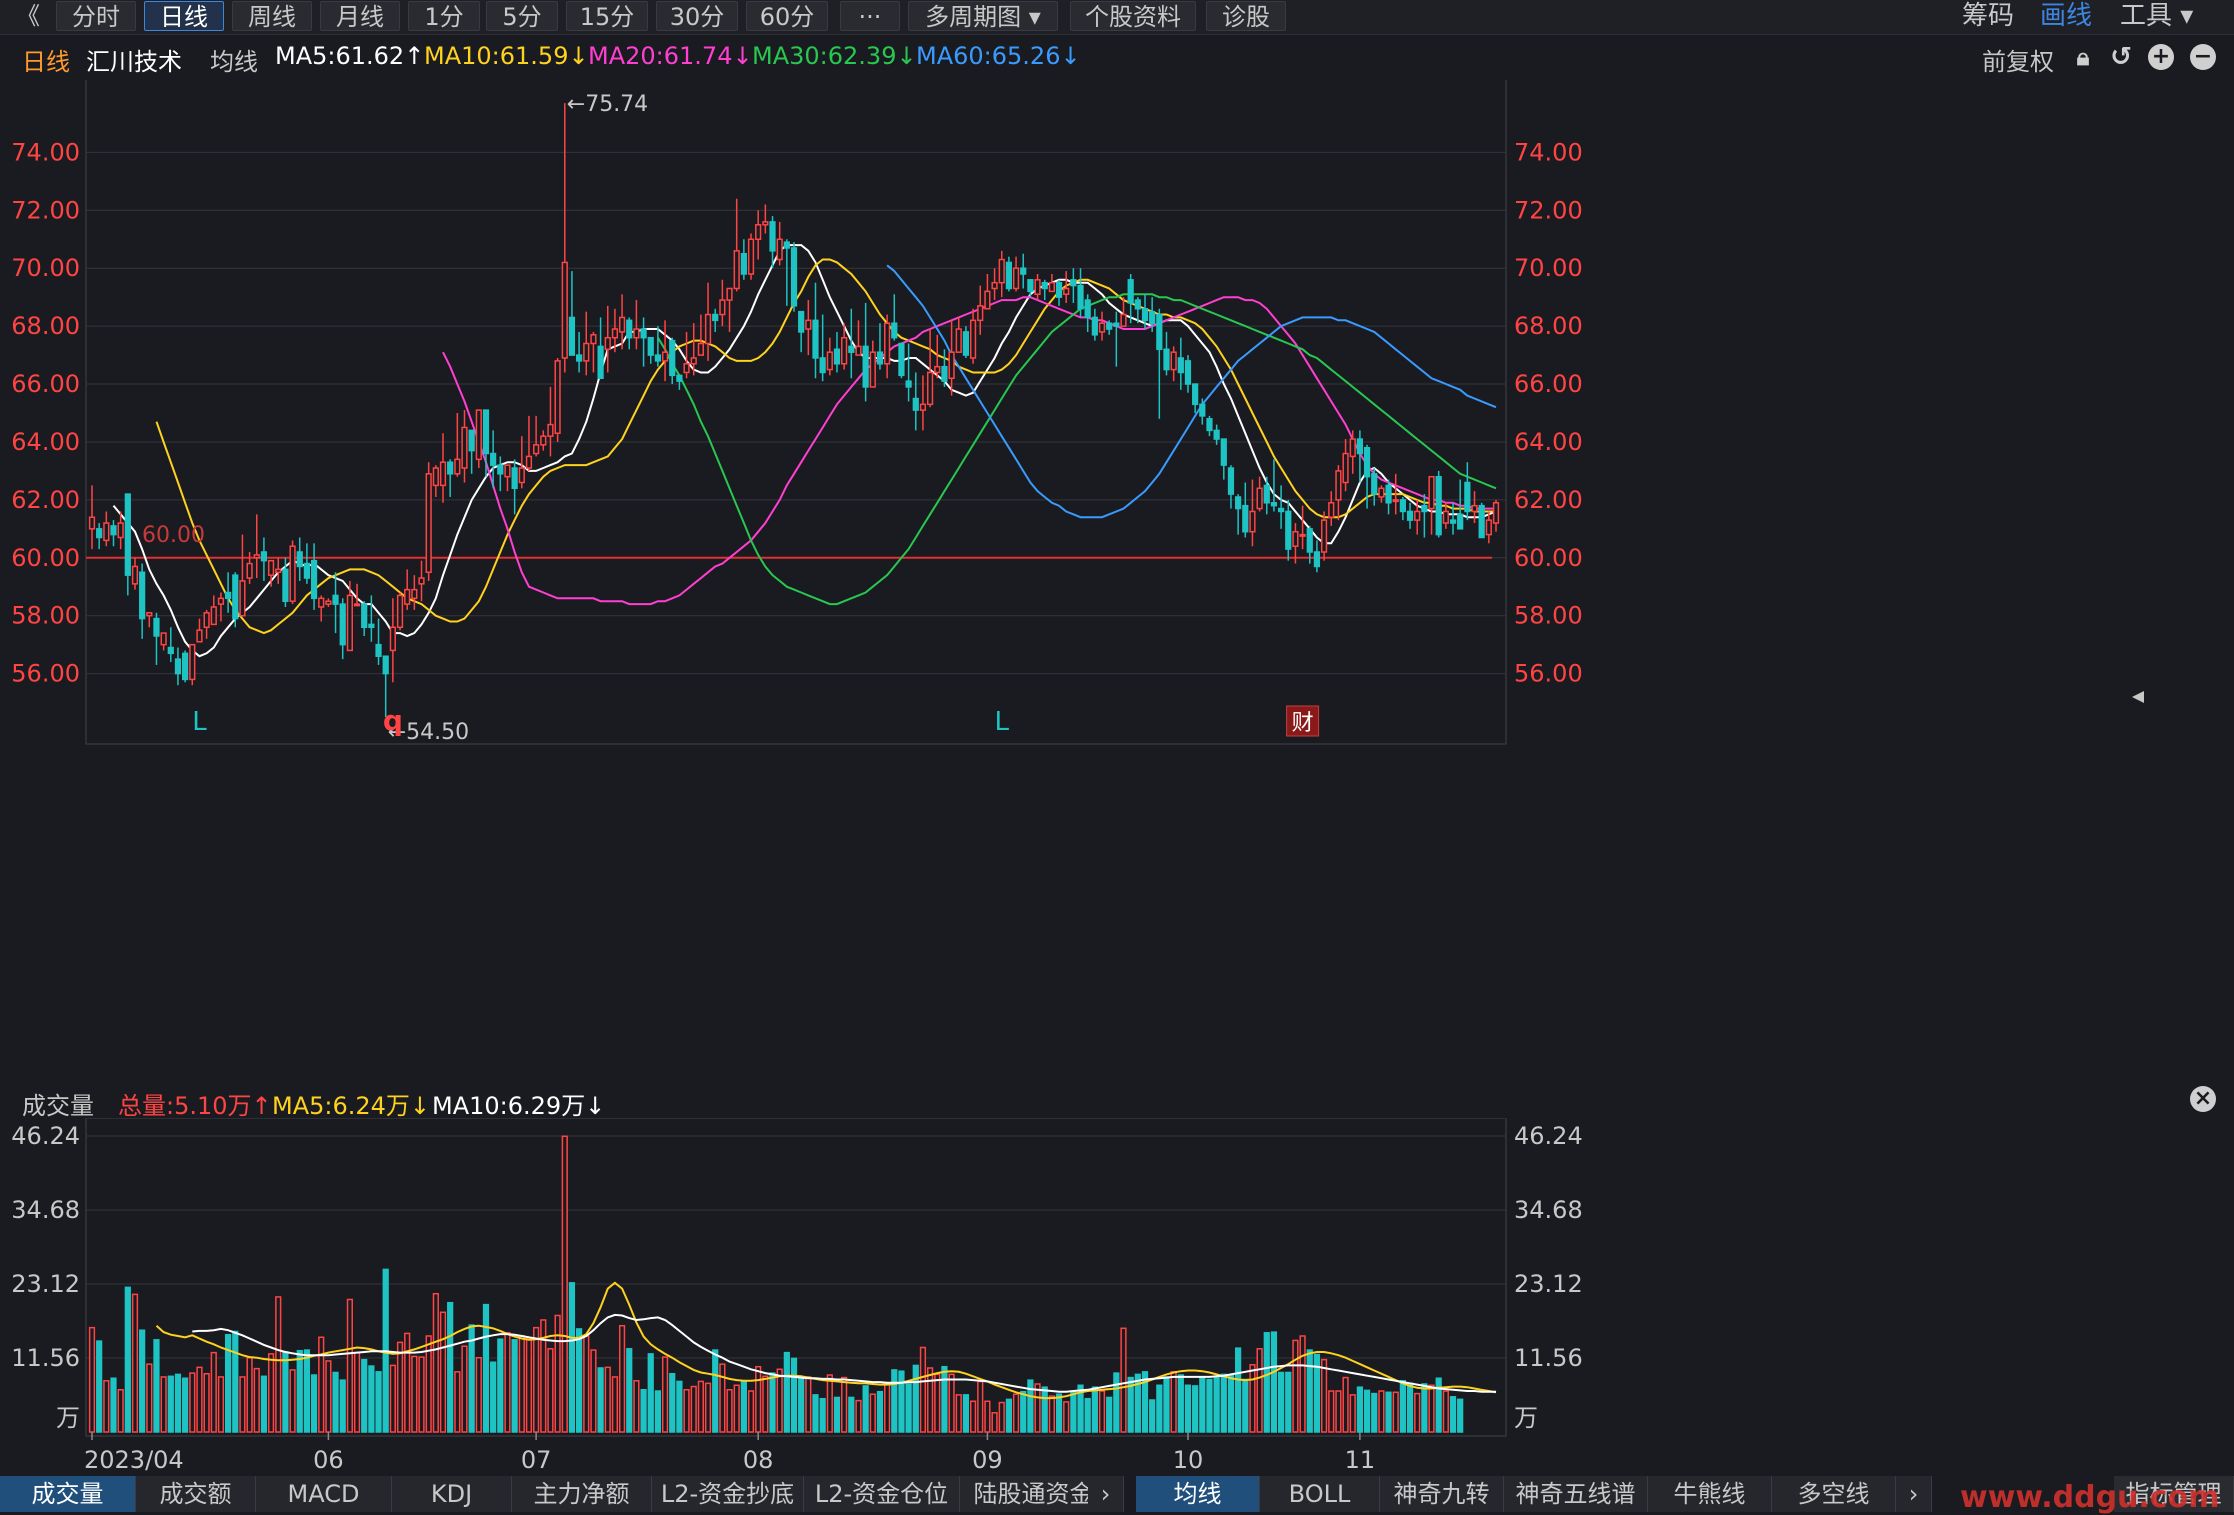  I want to click on indicator-tab: 主力净额, so click(582, 1494).